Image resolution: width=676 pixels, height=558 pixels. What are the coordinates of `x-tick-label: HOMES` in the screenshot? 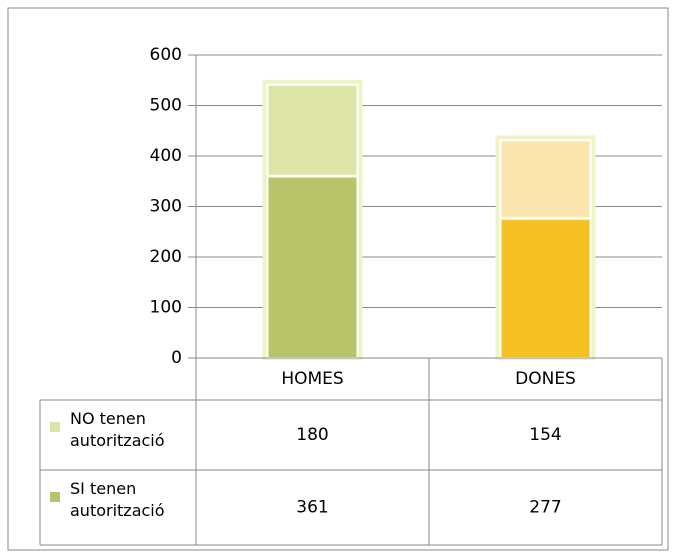 It's located at (312, 379).